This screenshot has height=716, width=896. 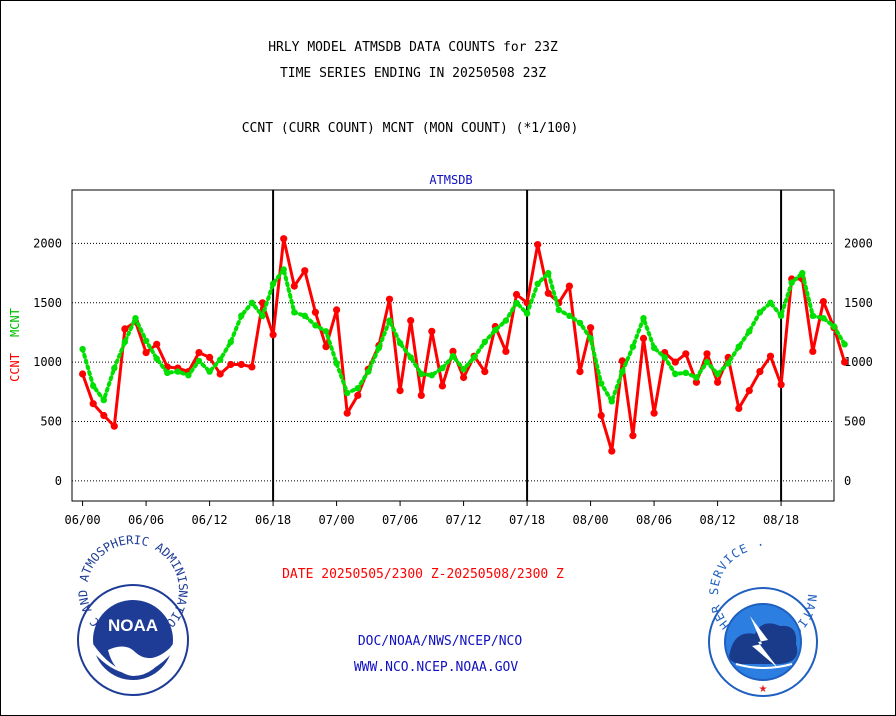 I want to click on y-tick-label-left: 1500, so click(x=47, y=303).